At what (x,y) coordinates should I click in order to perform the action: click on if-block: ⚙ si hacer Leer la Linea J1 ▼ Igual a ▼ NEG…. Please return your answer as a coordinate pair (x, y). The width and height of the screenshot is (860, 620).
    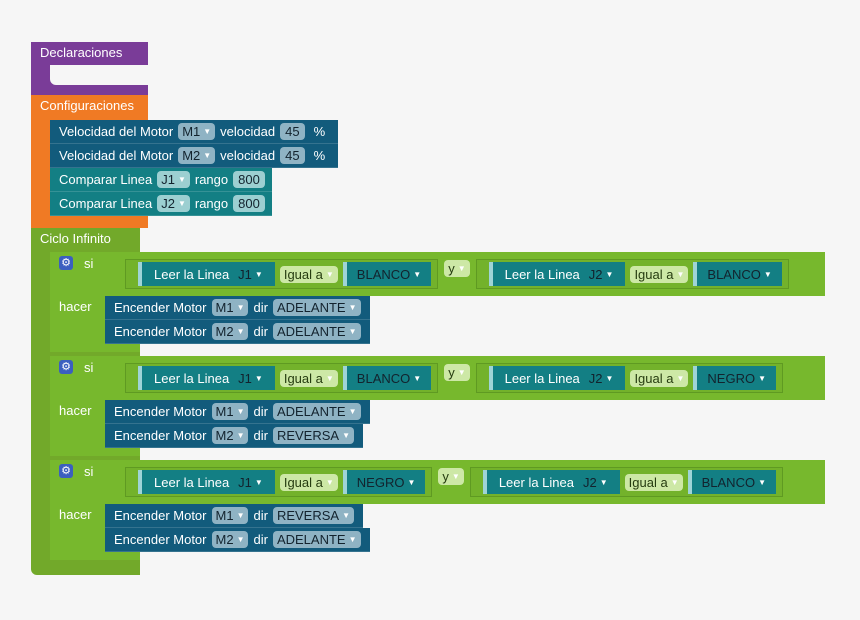
    Looking at the image, I should click on (437, 510).